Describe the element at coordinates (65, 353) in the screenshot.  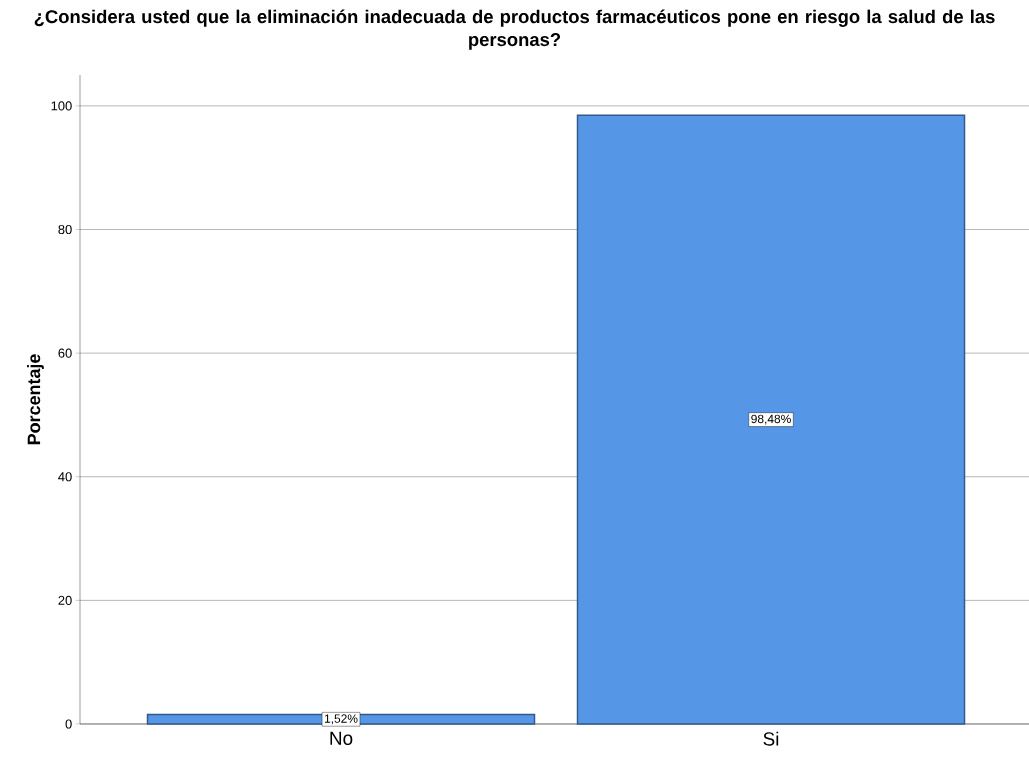
I see `y-tick-label: 60` at that location.